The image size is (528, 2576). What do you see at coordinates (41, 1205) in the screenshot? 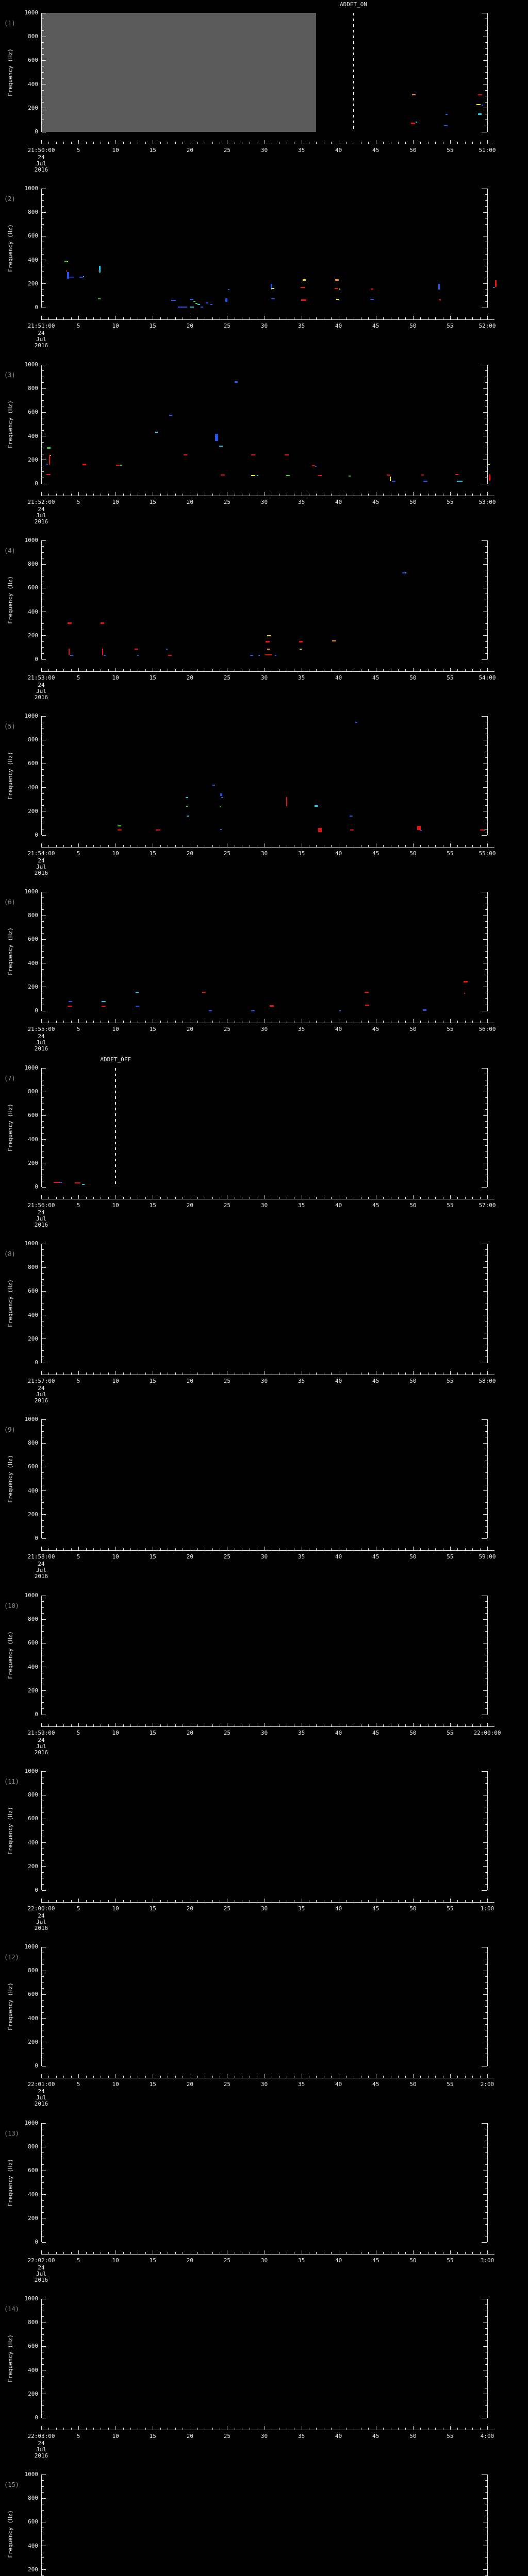
I see `x-start-label: 21:56:00` at bounding box center [41, 1205].